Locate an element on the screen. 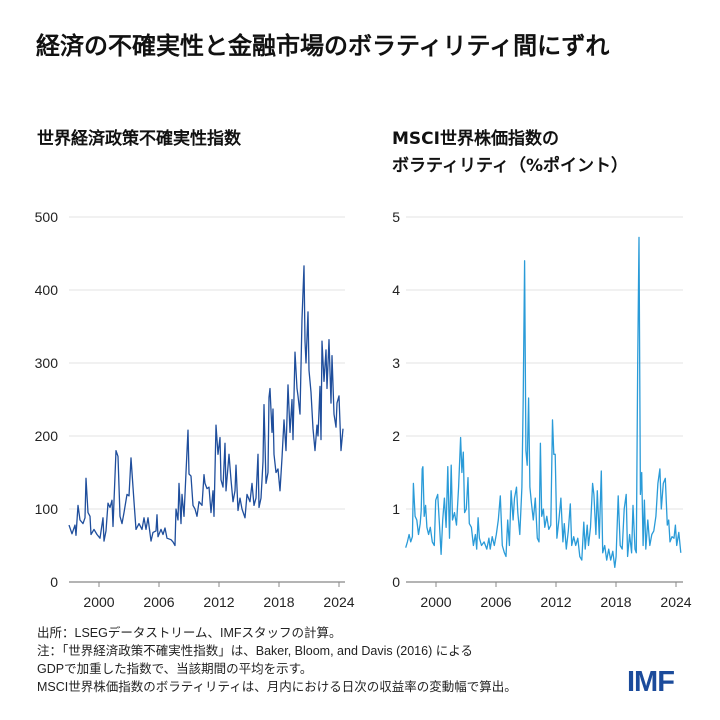 The width and height of the screenshot is (720, 720). left-x-tick-label: 2012 is located at coordinates (218, 602).